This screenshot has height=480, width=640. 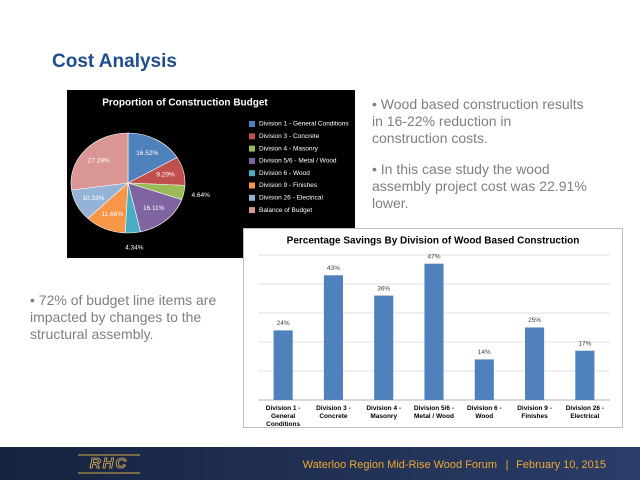 I want to click on data-label: 27.29%, so click(x=99, y=160).